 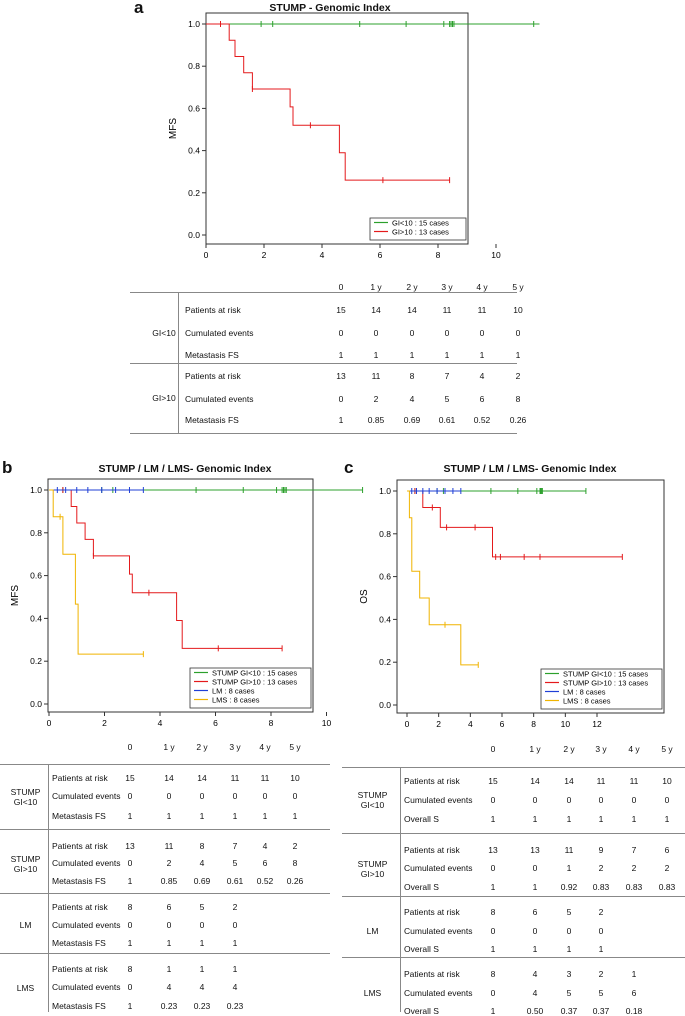 I want to click on legend-entry: LM : 8 cases, so click(x=233, y=691).